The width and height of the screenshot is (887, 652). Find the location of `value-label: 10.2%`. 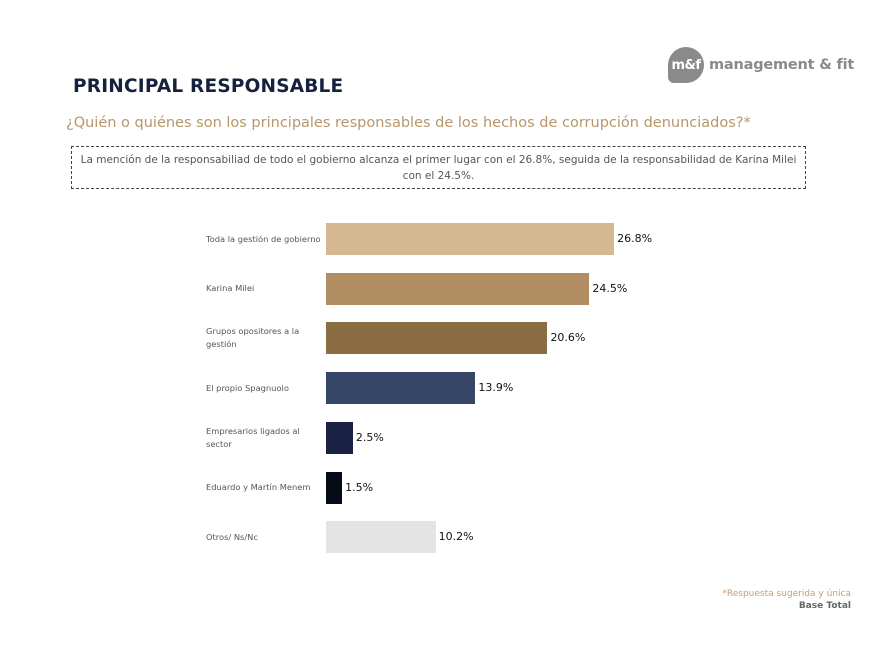

value-label: 10.2% is located at coordinates (456, 537).